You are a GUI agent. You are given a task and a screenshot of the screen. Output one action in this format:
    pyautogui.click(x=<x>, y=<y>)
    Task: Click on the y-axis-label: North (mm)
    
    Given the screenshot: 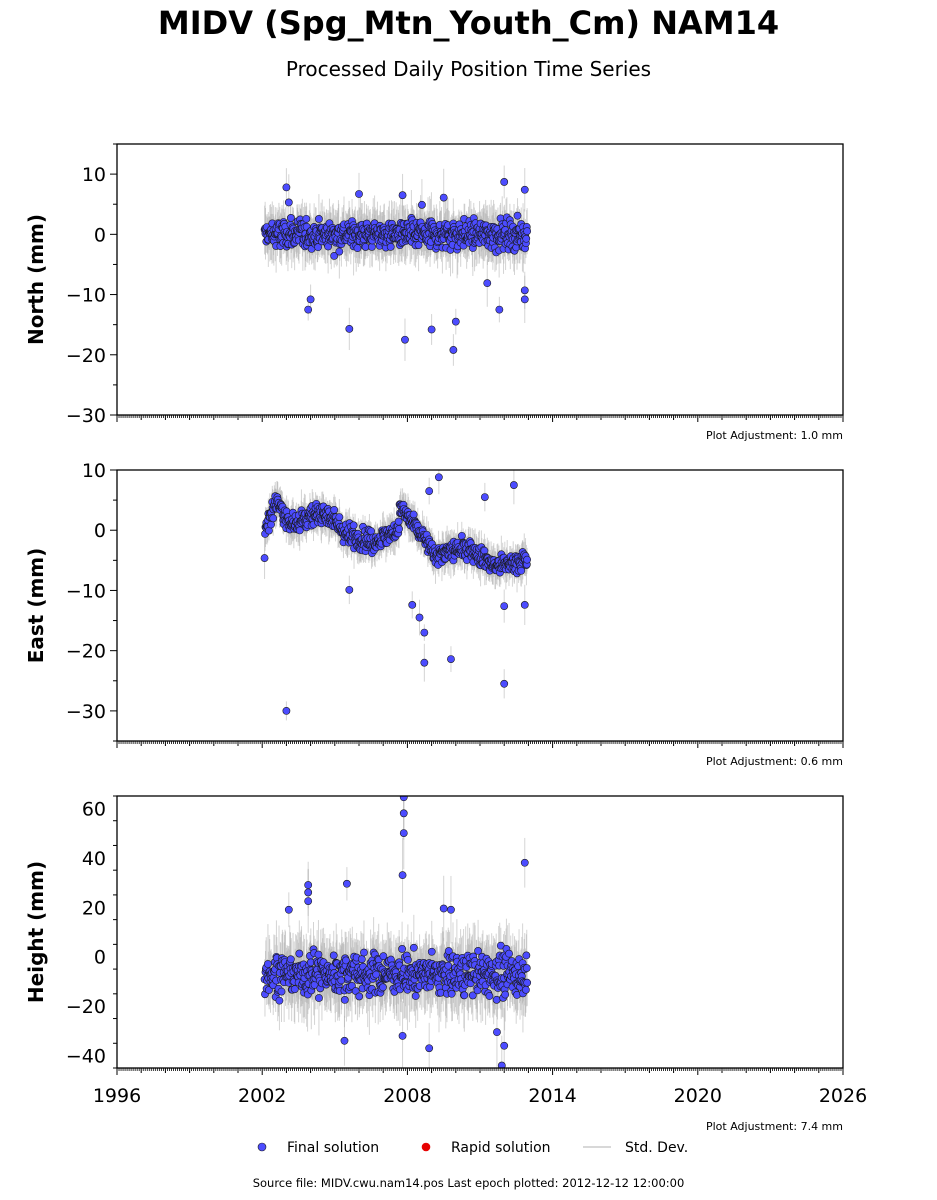 What is the action you would take?
    pyautogui.click(x=36, y=279)
    